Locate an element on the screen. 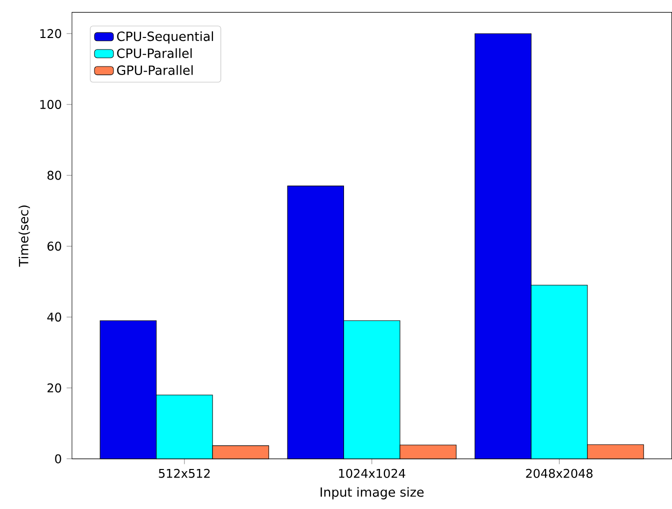  legend-label: CPU-Parallel is located at coordinates (154, 53).